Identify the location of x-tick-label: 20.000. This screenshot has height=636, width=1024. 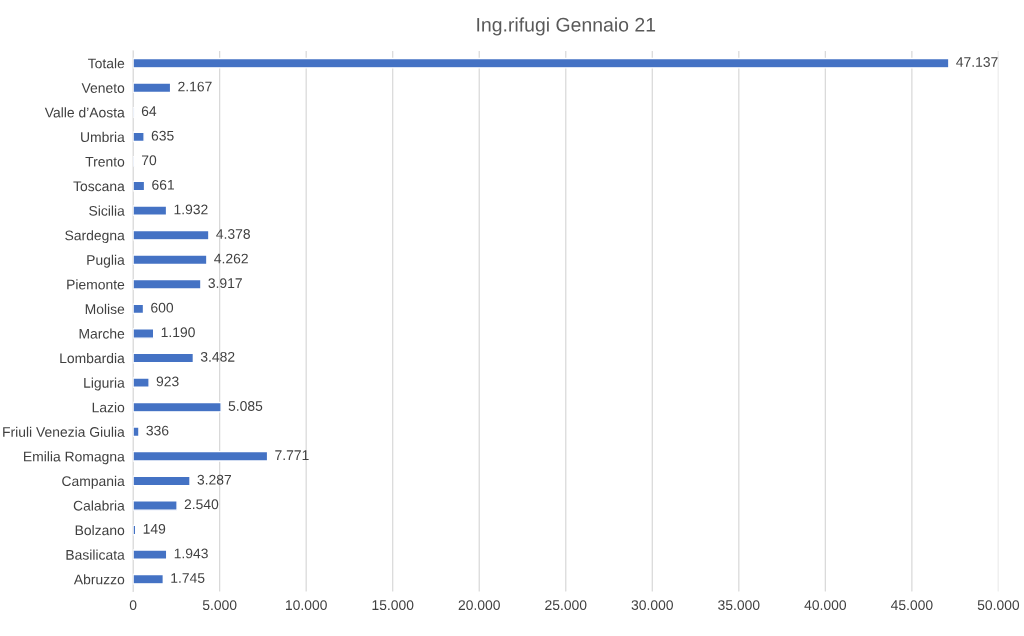
(479, 605).